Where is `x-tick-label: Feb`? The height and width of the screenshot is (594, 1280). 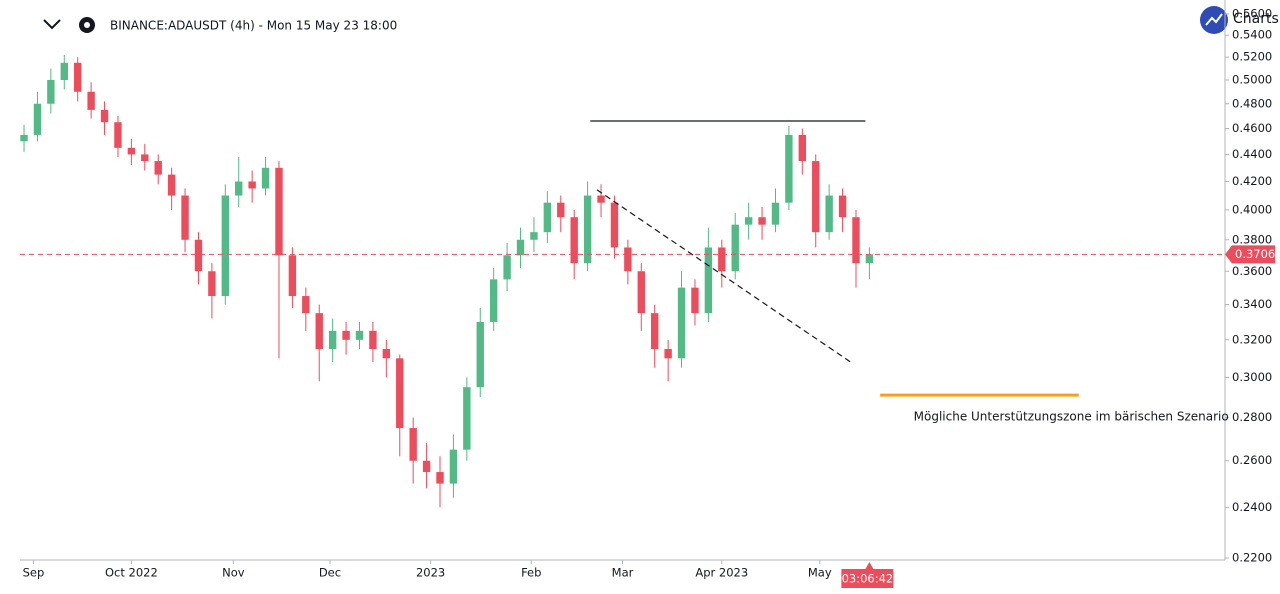
x-tick-label: Feb is located at coordinates (531, 573).